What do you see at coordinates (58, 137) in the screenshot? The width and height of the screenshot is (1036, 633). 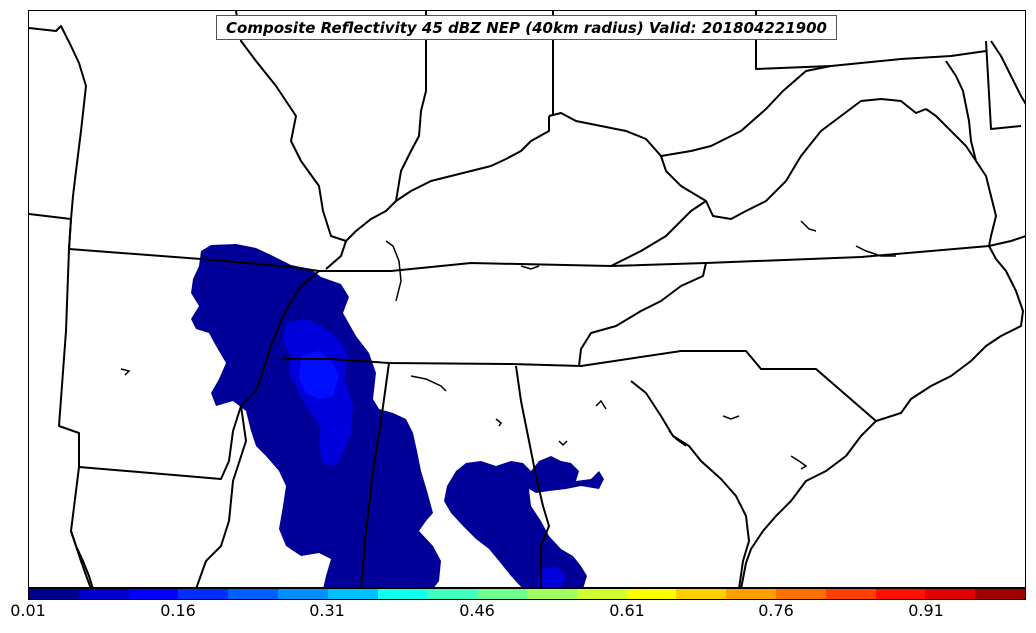 I see `mississippi-river` at bounding box center [58, 137].